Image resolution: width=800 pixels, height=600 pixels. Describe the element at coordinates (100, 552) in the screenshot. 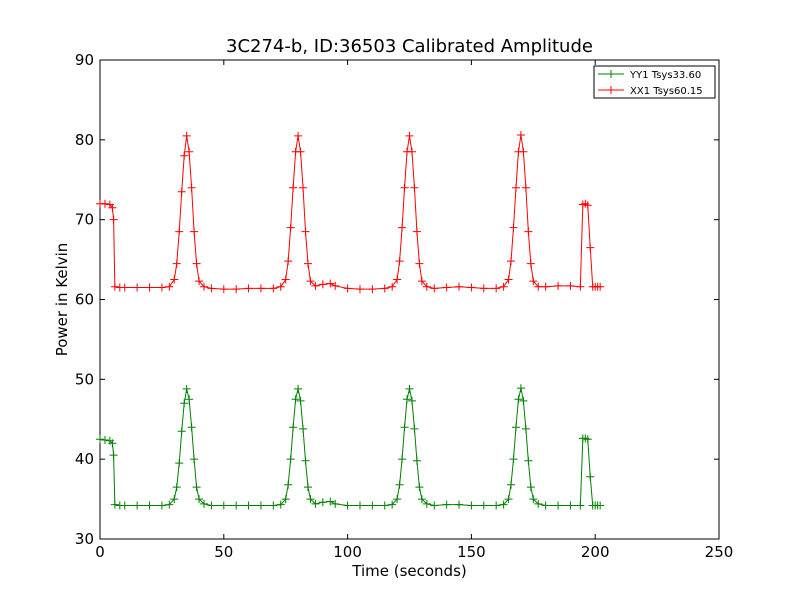

I see `x-tick-label: 0` at that location.